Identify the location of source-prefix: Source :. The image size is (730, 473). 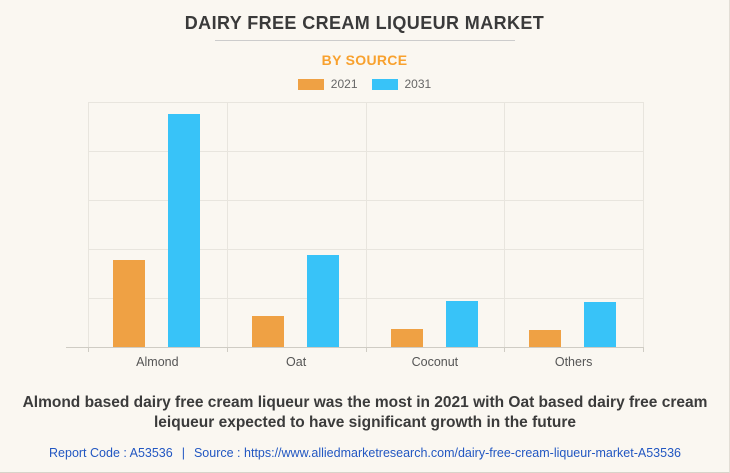
(217, 453).